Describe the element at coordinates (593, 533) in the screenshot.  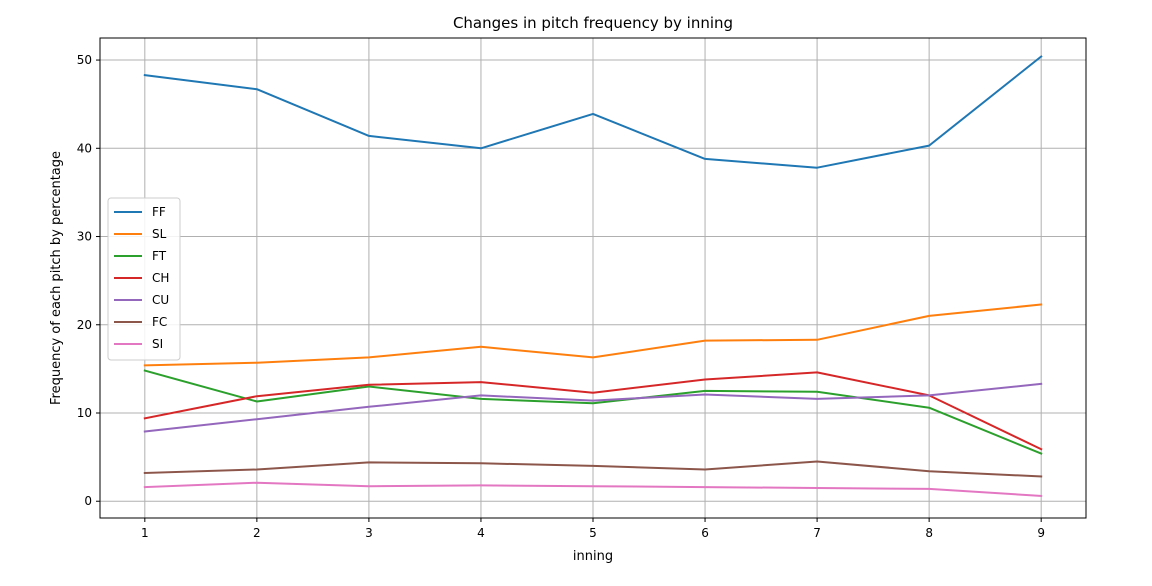
I see `x-tick-label: 5` at that location.